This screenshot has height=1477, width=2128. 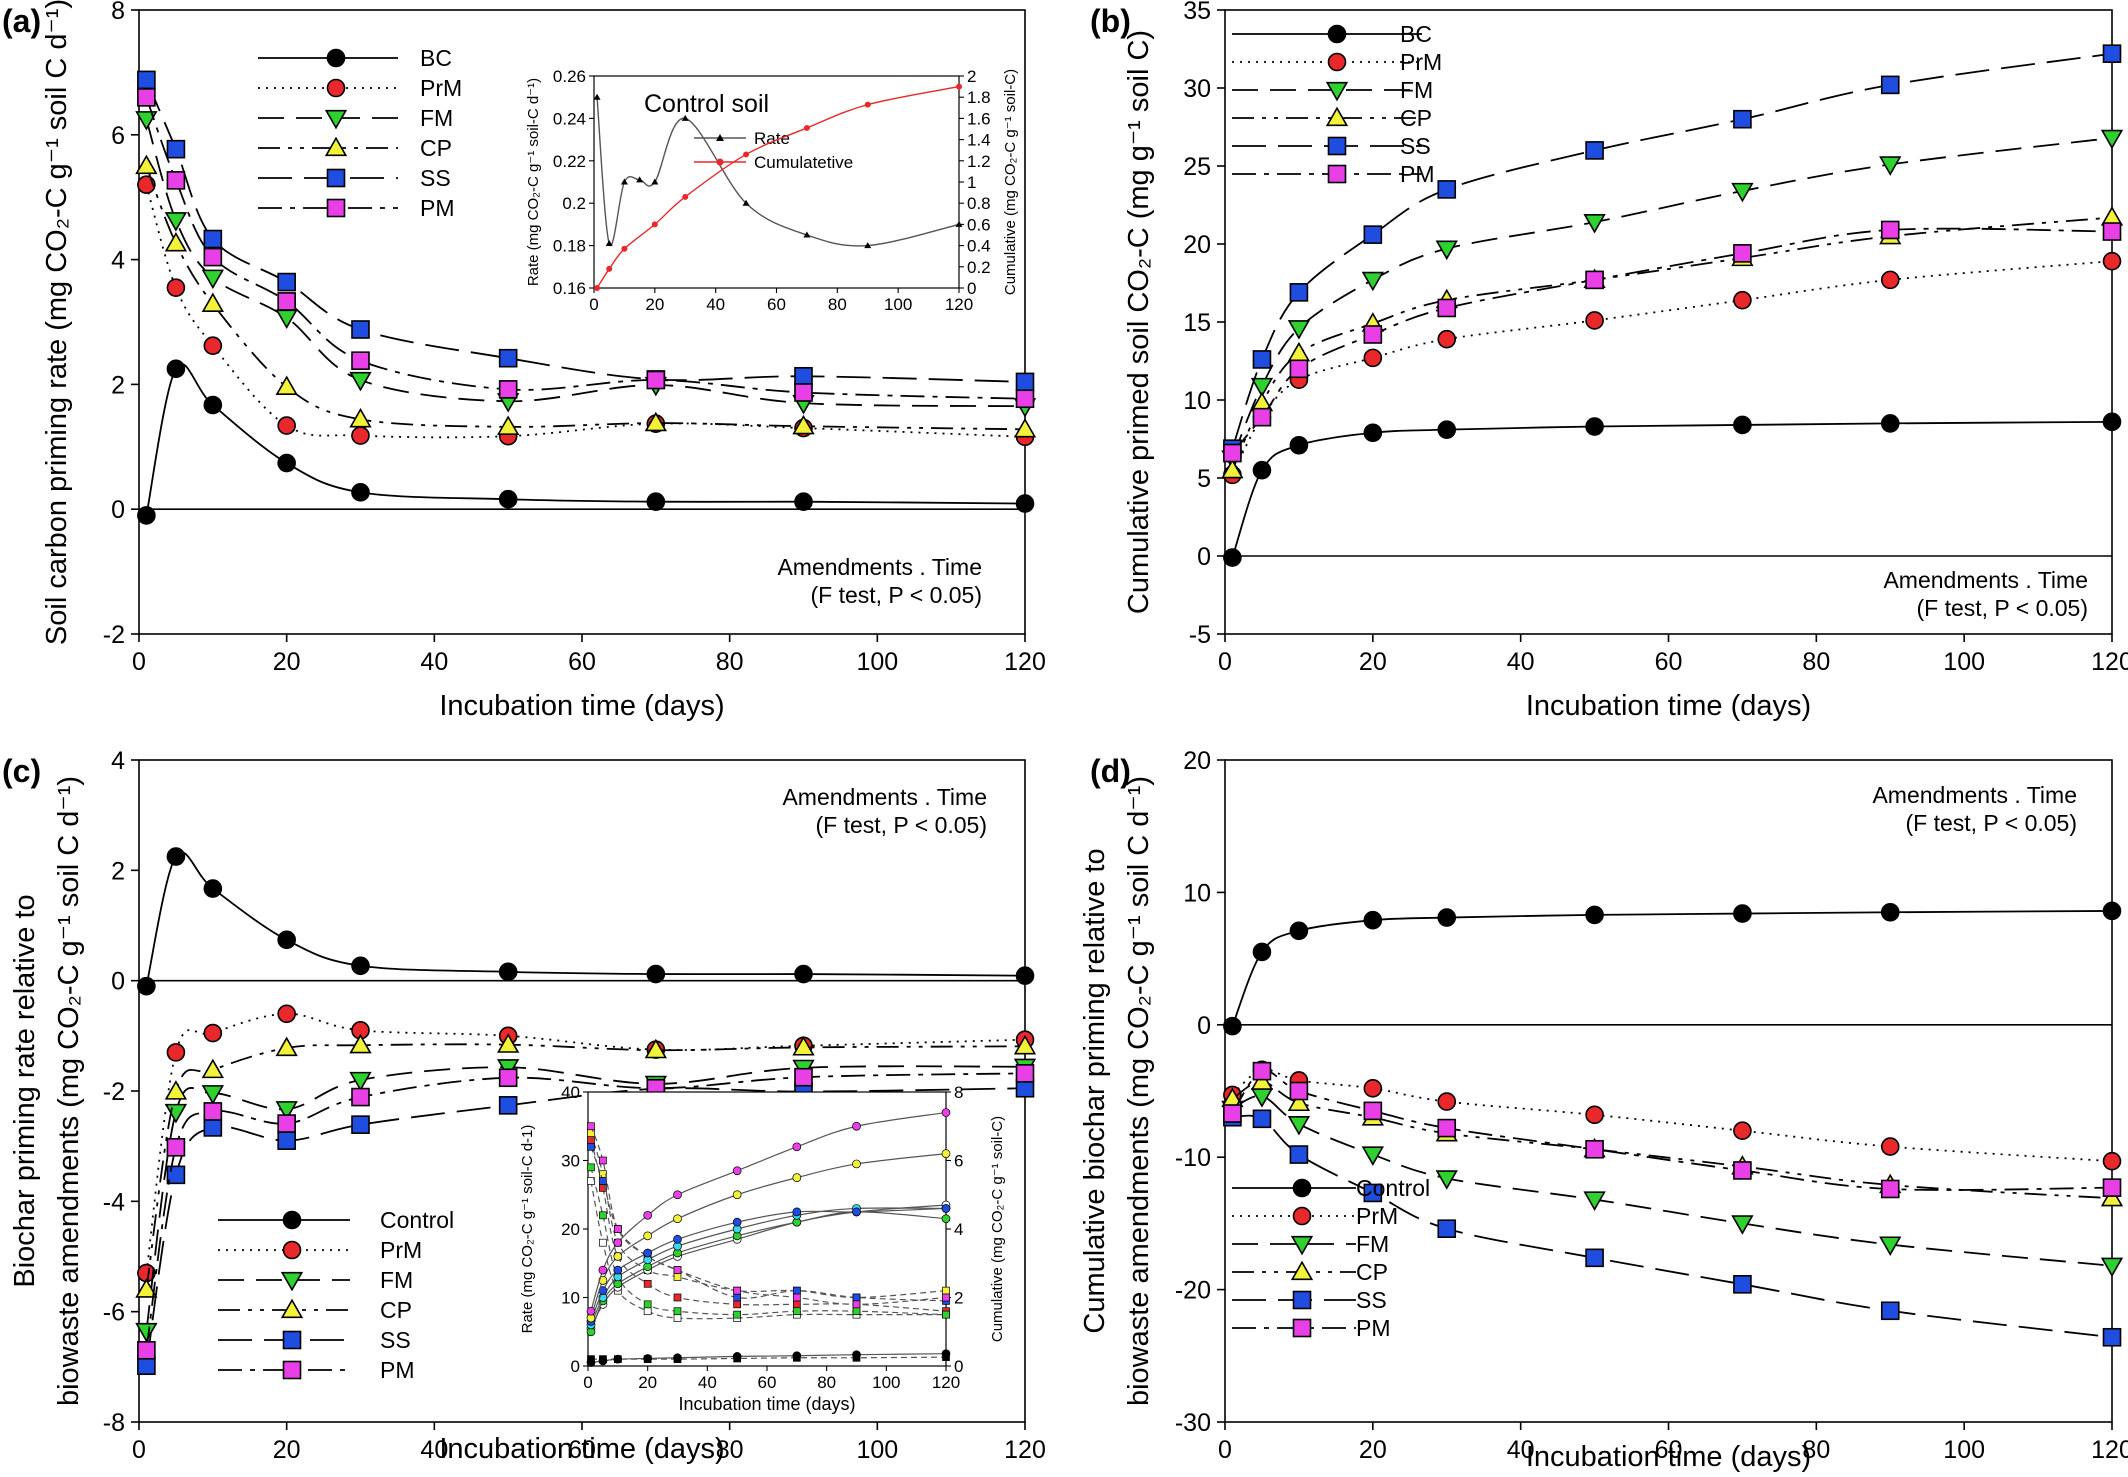 I want to click on inset-y2-axis-label: Cumulative (mg CO₂-C g⁻¹ soil-C), so click(x=1010, y=182).